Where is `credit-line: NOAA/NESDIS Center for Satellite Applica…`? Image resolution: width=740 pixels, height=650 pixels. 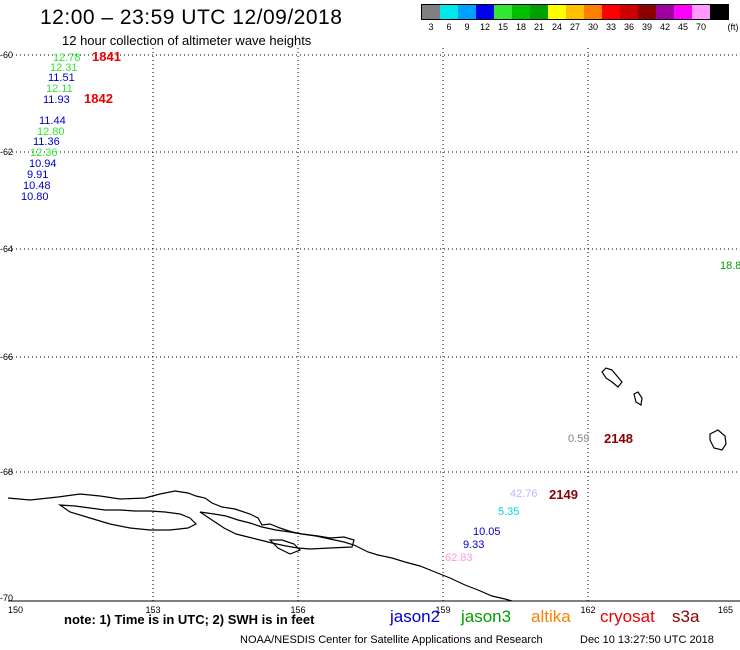 credit-line: NOAA/NESDIS Center for Satellite Applica… is located at coordinates (391, 640).